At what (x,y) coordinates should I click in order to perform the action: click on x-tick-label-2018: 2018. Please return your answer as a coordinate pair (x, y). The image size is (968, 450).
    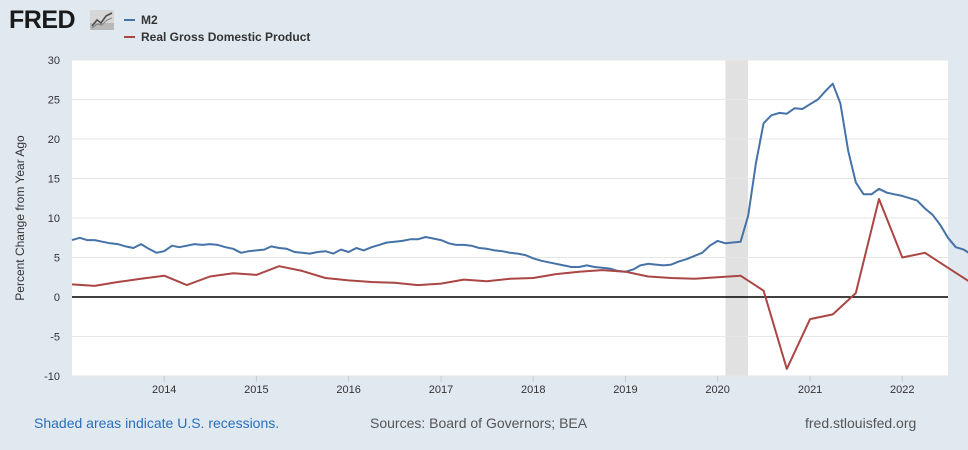
    Looking at the image, I should click on (533, 390).